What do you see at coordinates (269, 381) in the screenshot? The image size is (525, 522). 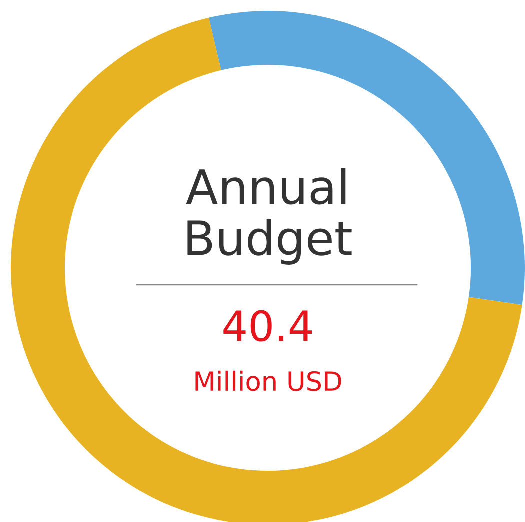 I see `text: Million USD` at bounding box center [269, 381].